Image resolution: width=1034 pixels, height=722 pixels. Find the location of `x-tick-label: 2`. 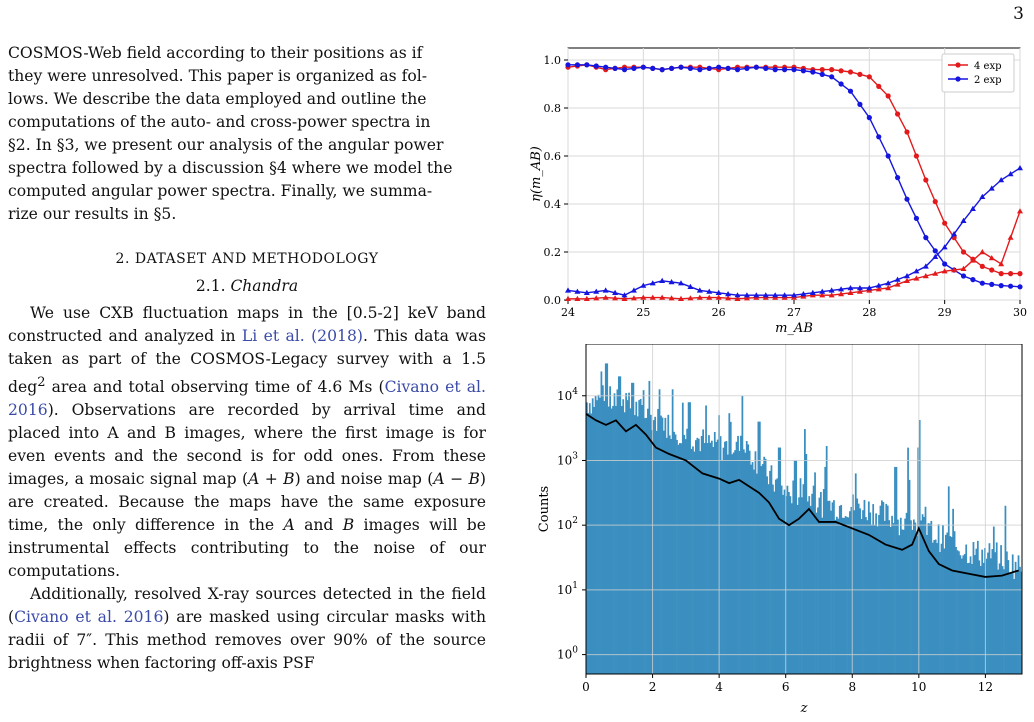

x-tick-label: 2 is located at coordinates (653, 687).